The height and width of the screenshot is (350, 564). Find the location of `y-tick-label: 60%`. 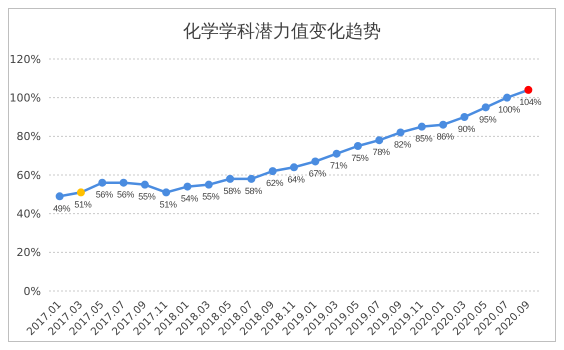

y-tick-label: 60% is located at coordinates (28, 175).